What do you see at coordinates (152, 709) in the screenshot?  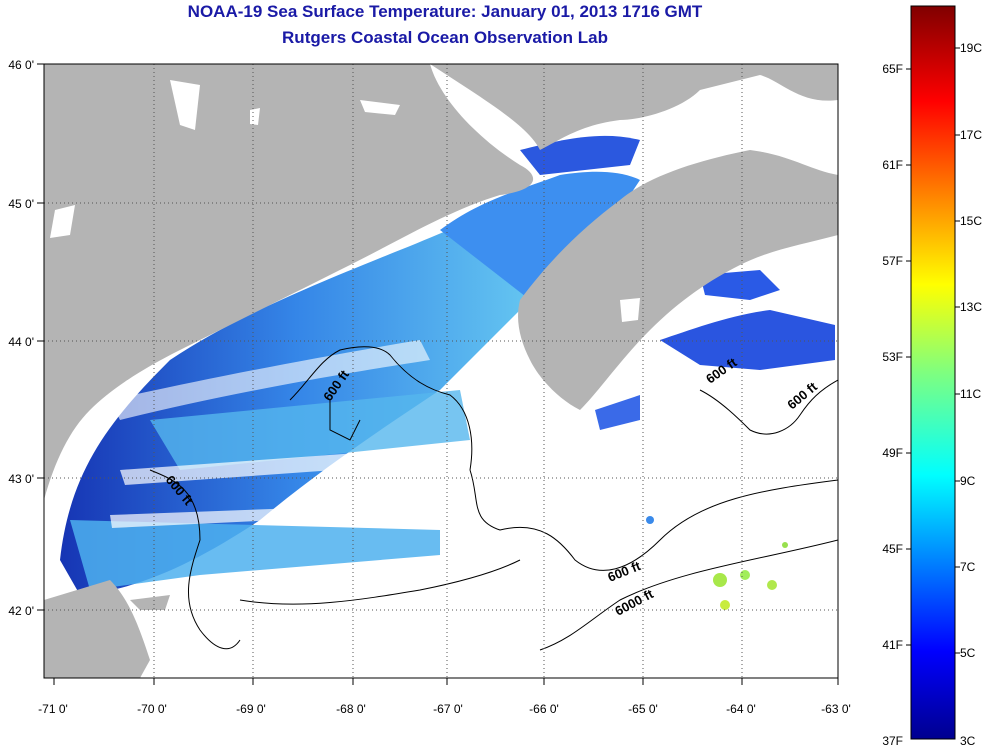 I see `lon-label: -70 0'` at bounding box center [152, 709].